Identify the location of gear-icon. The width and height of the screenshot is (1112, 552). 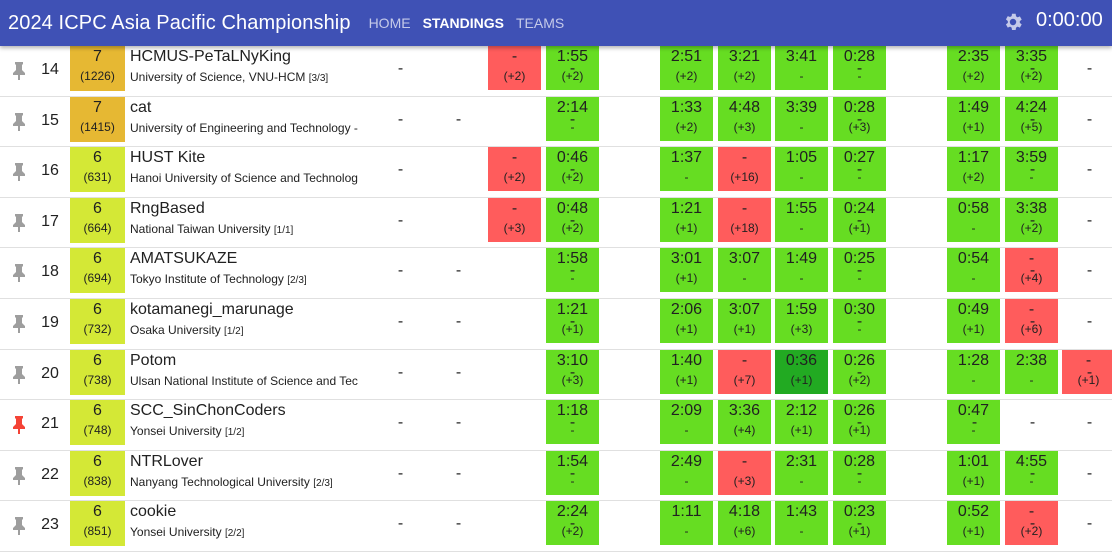
(1013, 22).